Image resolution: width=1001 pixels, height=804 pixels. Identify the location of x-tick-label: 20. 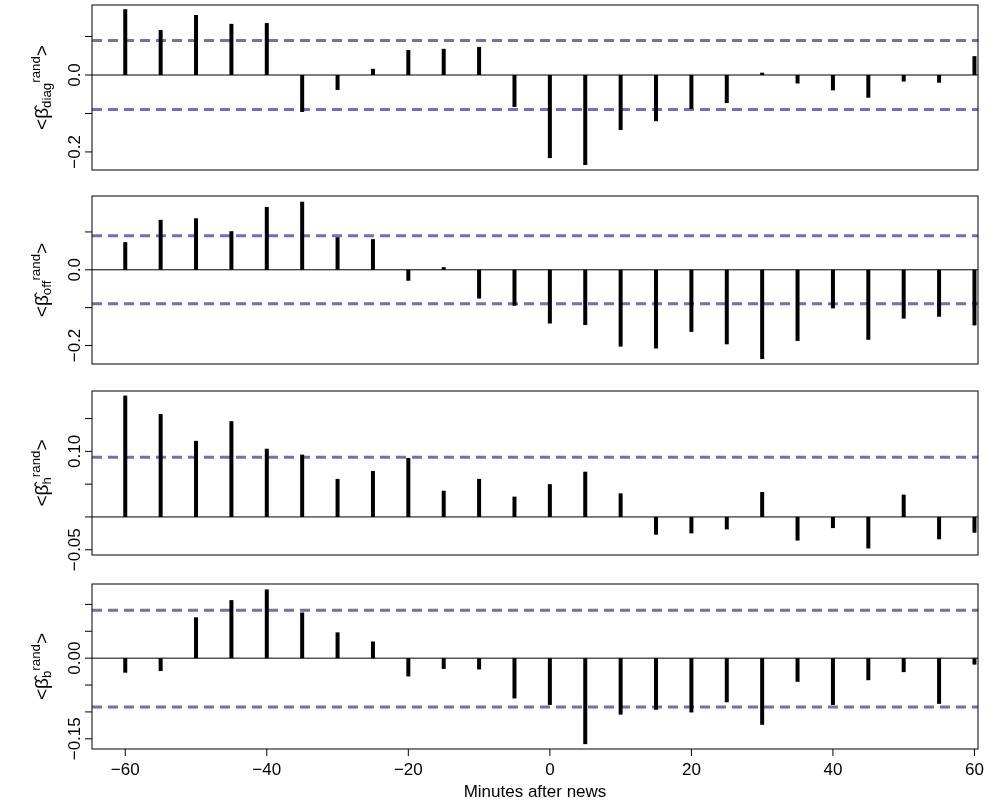
(691, 769).